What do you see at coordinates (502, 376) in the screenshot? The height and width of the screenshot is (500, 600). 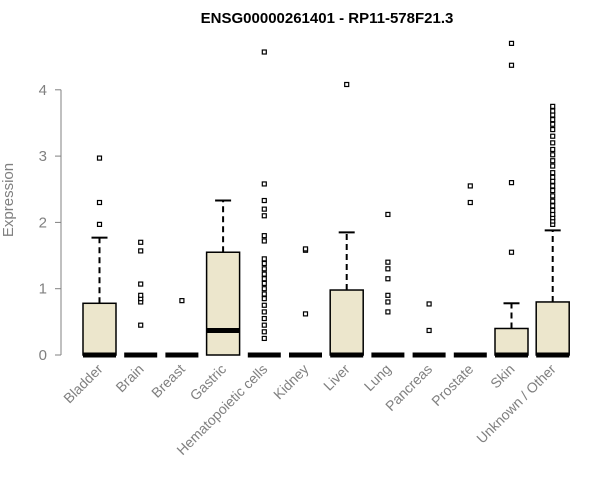 I see `x-tick-label: Skin` at bounding box center [502, 376].